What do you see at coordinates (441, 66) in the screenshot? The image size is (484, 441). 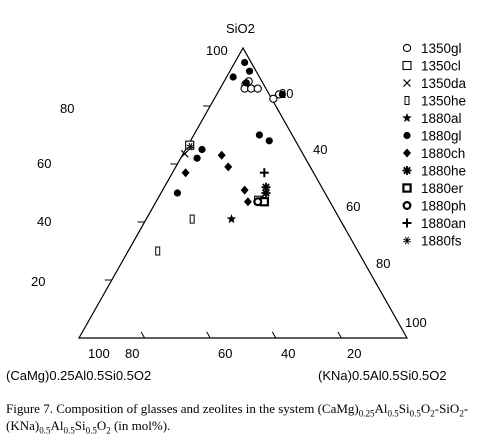 I see `legend-label-1350cl: 1350cl` at bounding box center [441, 66].